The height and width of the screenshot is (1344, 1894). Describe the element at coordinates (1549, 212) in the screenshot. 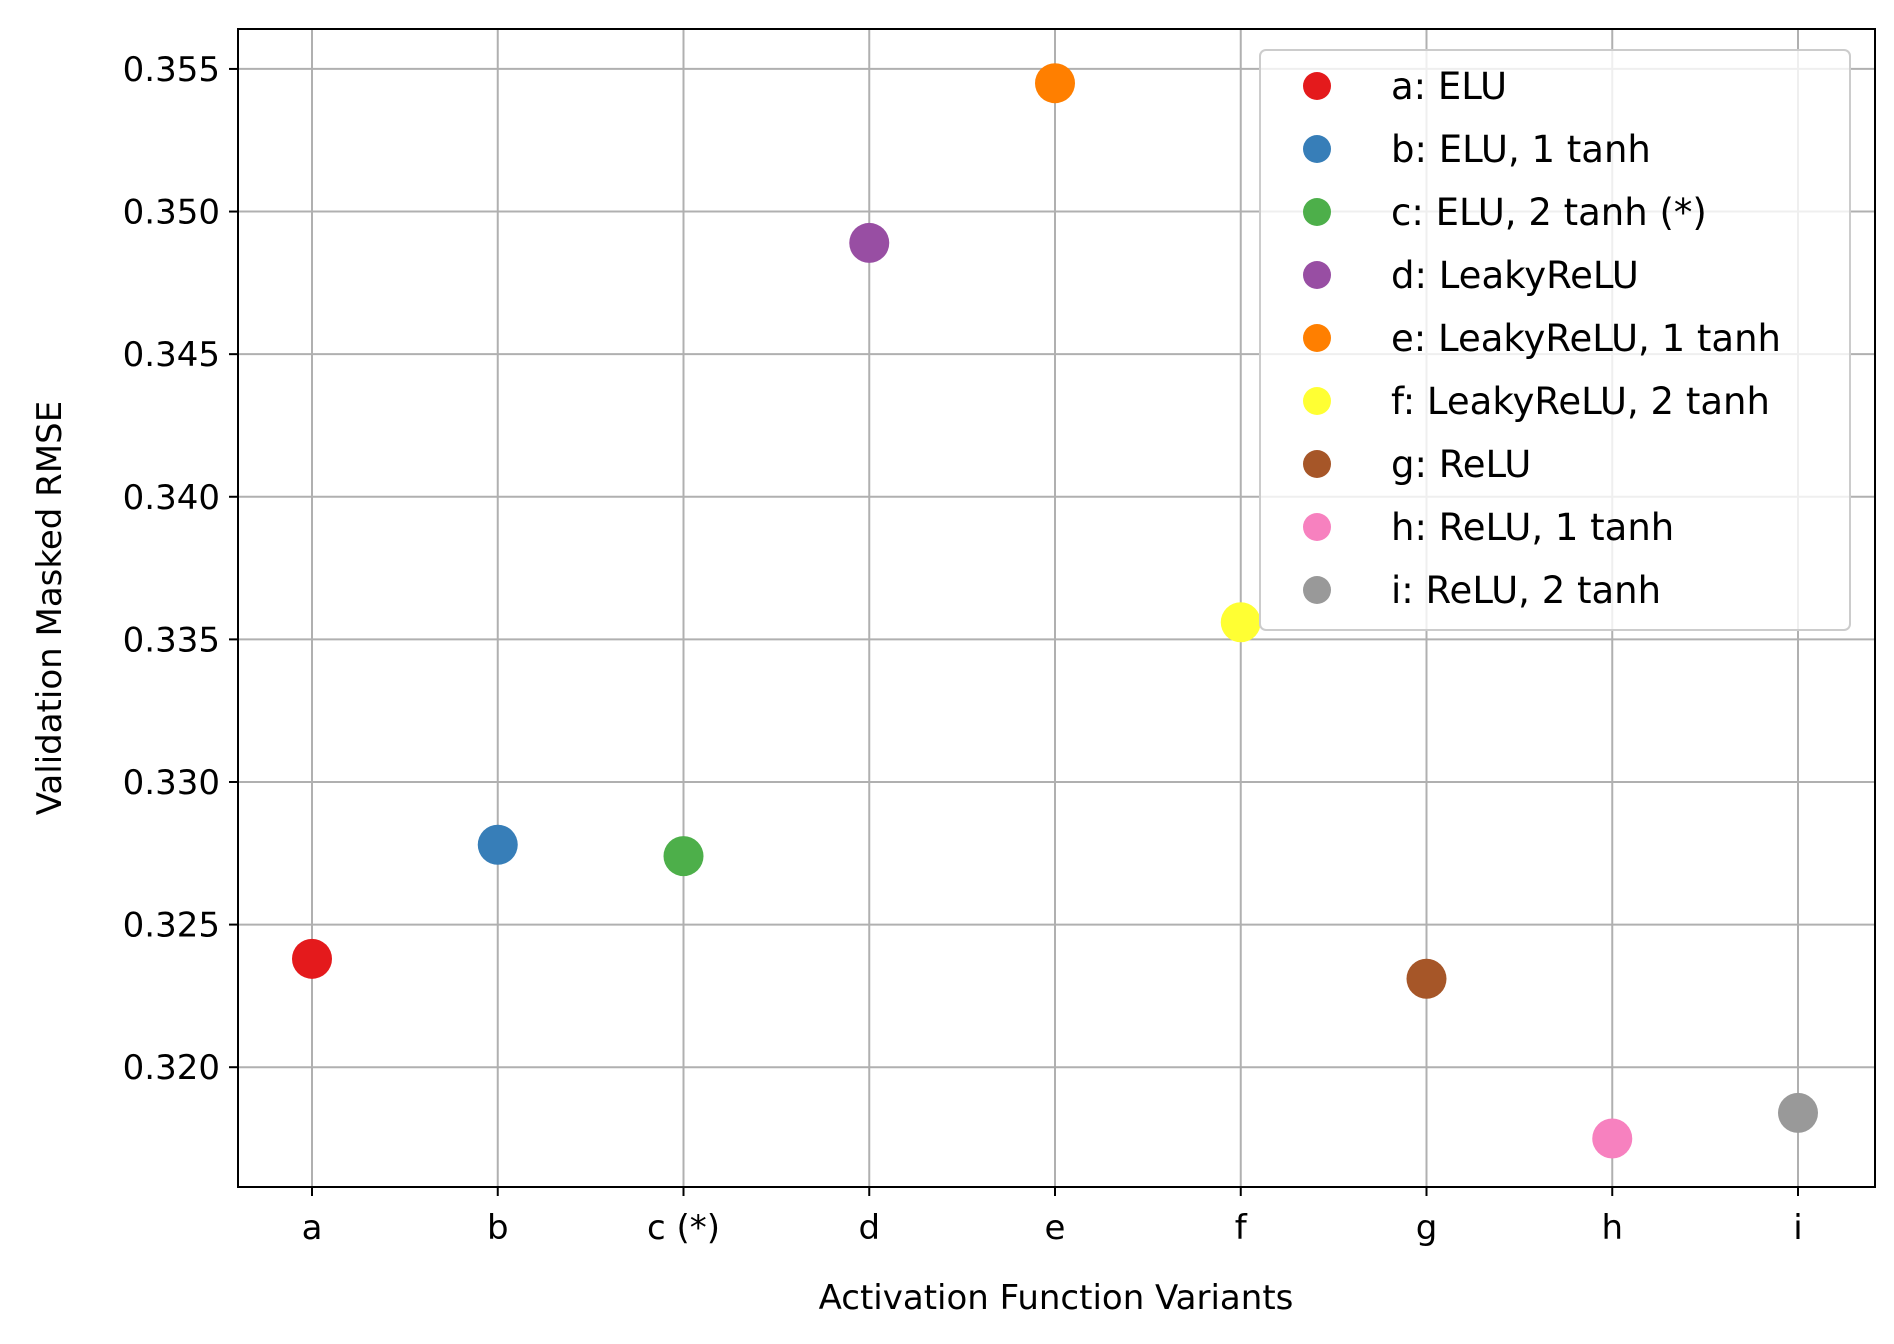

I see `legend-entry-label: c: ELU, 2 tanh (*)` at that location.